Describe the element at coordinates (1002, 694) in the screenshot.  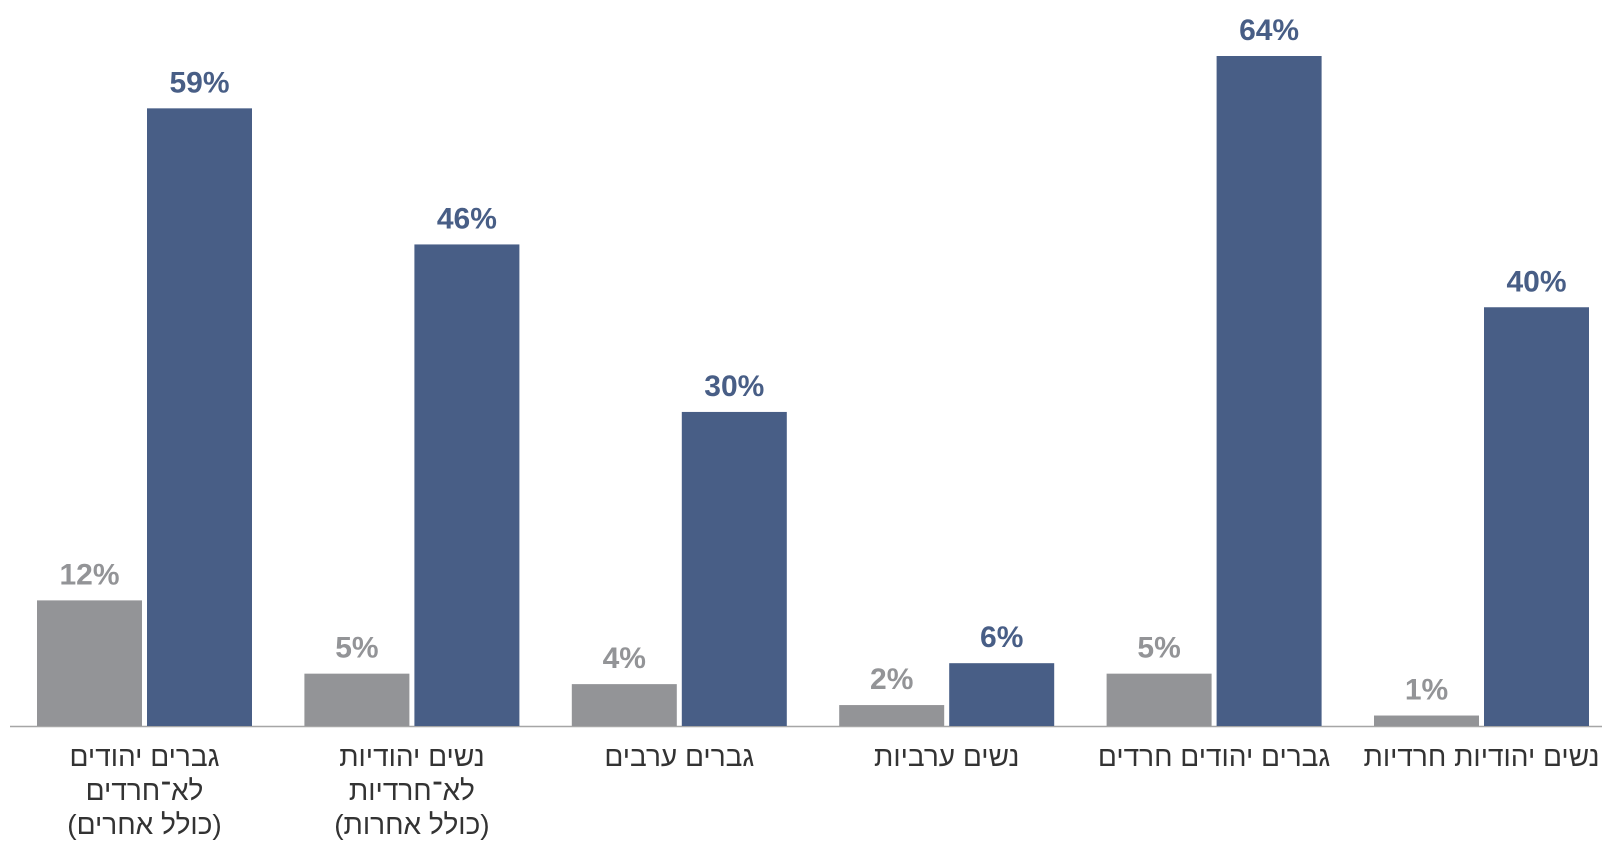
I see `bar-series2-cat4` at that location.